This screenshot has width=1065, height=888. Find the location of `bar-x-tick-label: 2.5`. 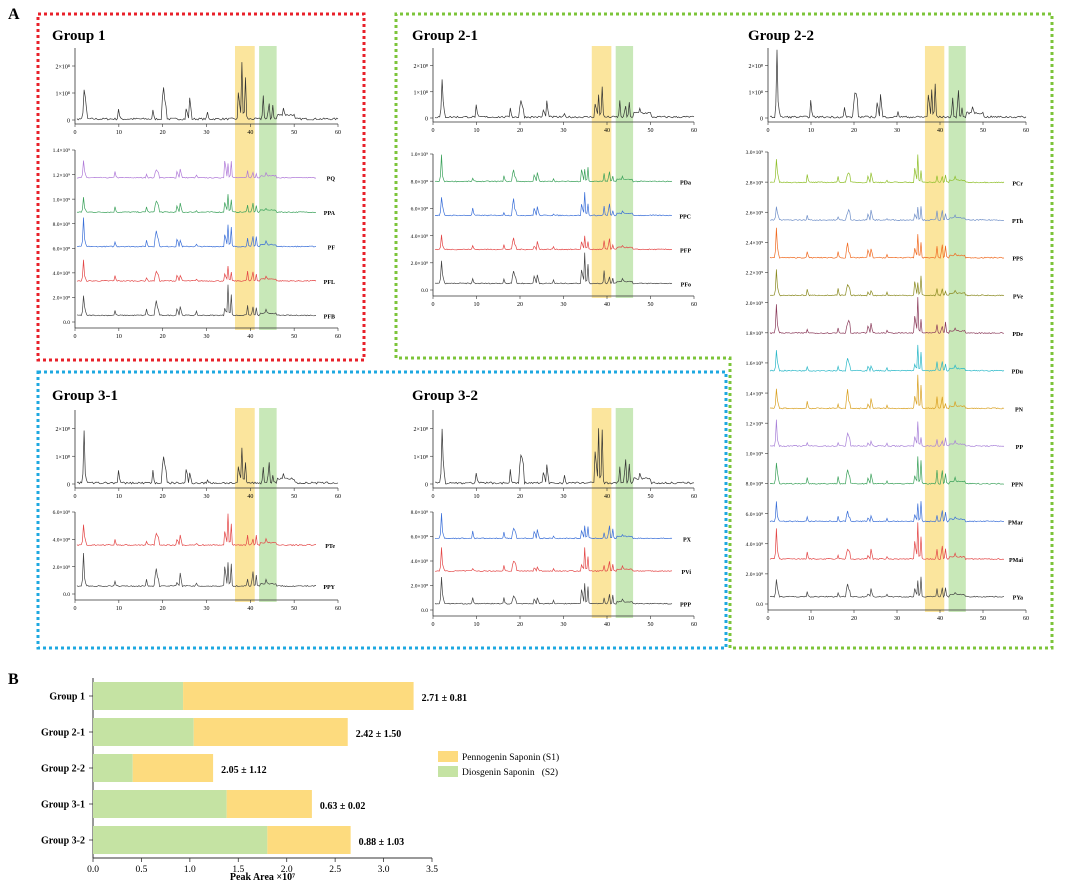

bar-x-tick-label: 2.5 is located at coordinates (335, 870).